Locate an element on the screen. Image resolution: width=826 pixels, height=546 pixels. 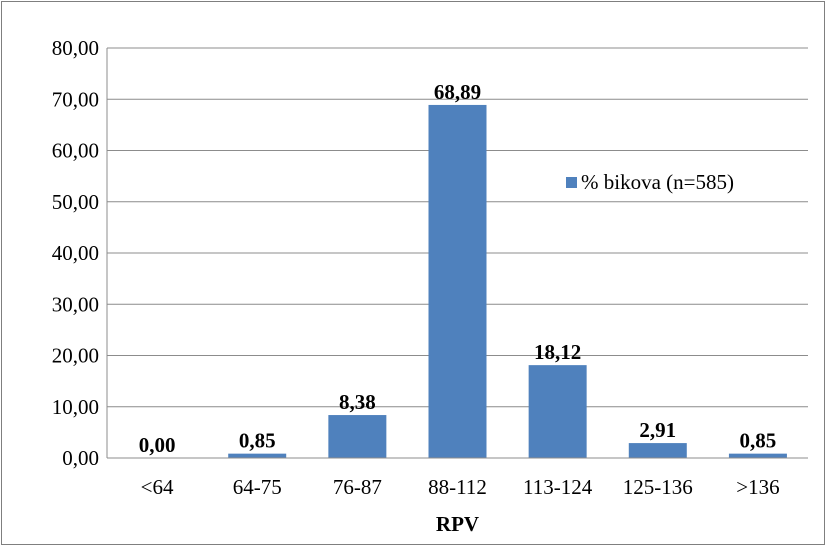
data-label: 18,12 is located at coordinates (557, 352).